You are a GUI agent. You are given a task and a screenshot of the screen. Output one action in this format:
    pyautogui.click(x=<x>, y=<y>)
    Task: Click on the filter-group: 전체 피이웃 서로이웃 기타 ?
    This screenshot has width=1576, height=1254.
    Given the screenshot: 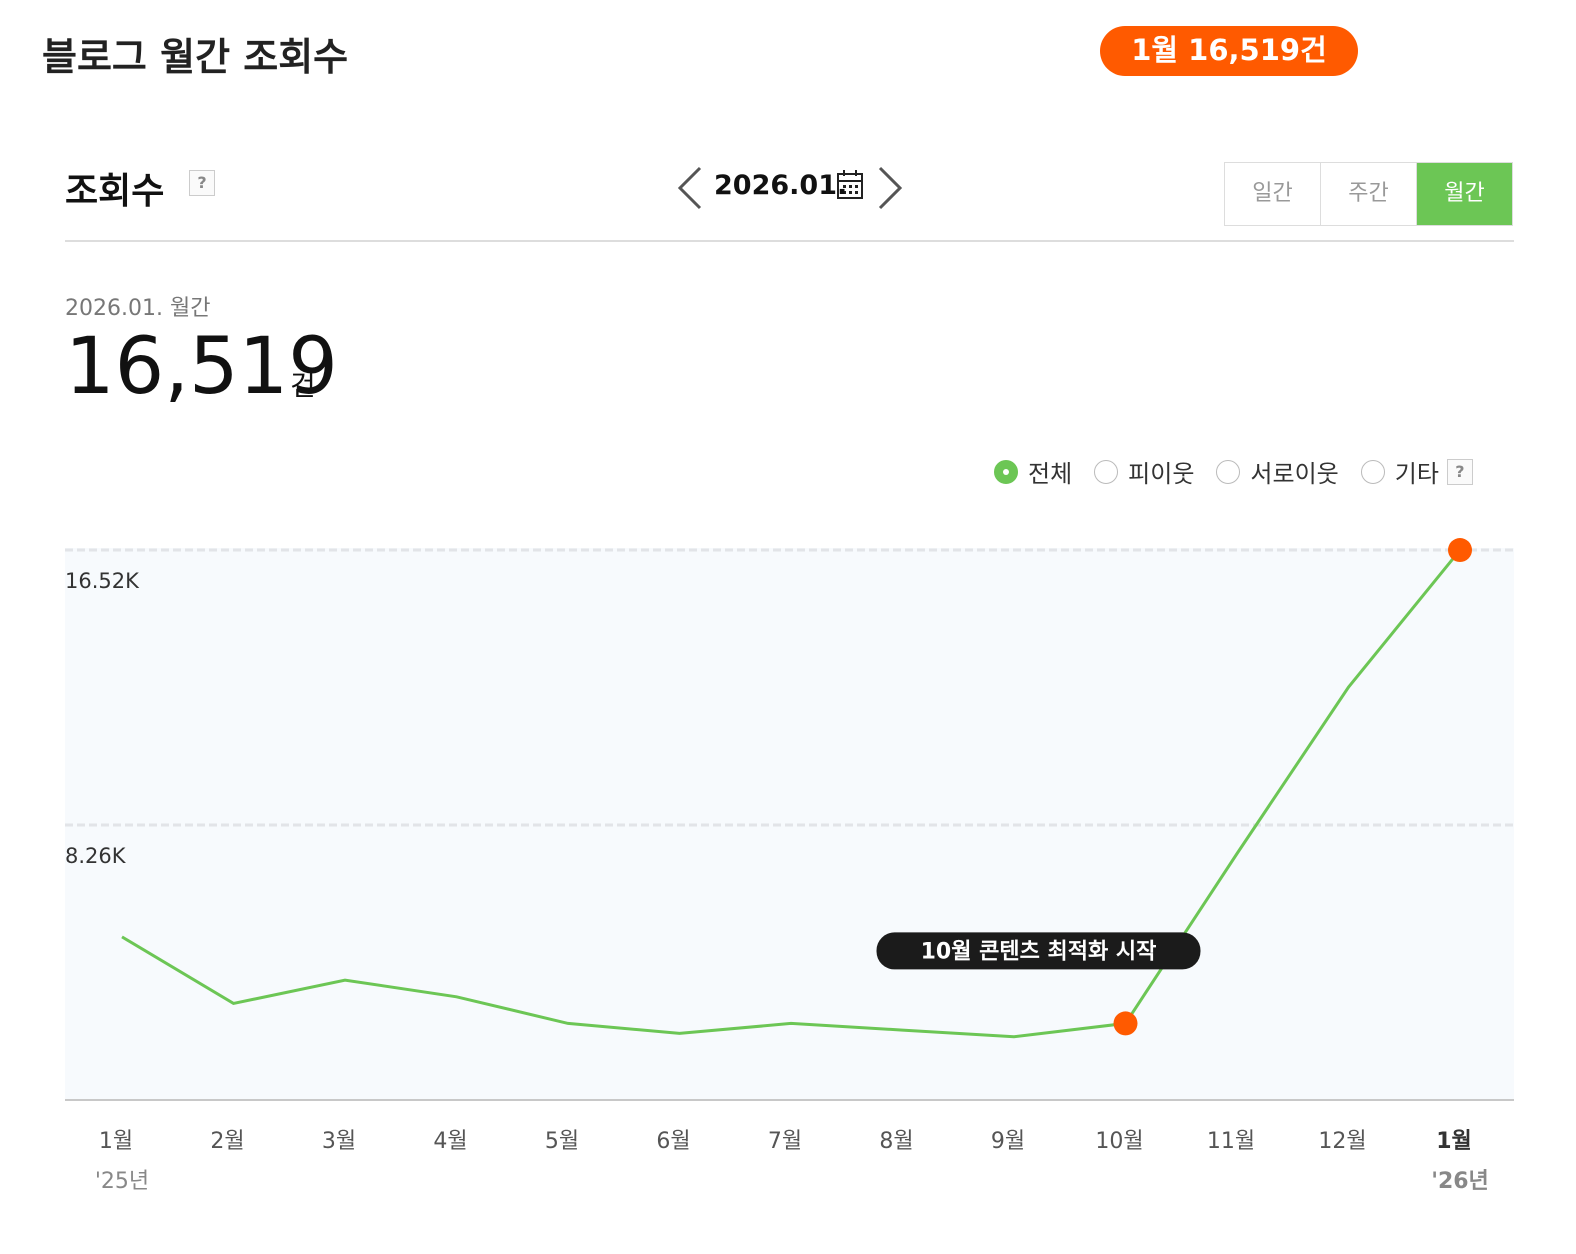 What is the action you would take?
    pyautogui.click(x=1233, y=471)
    